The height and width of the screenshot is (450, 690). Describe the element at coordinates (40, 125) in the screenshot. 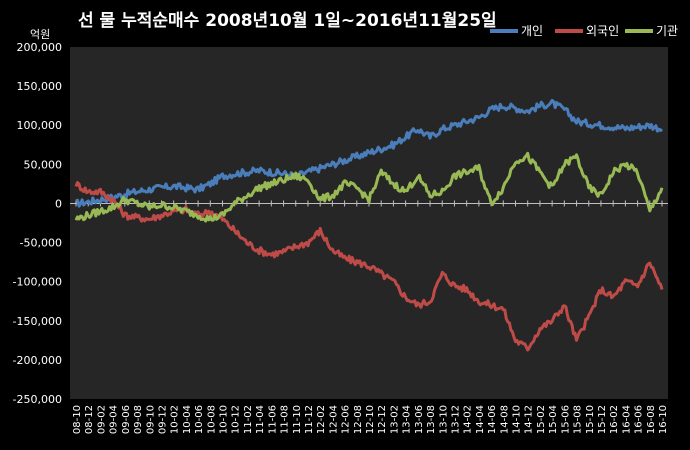

I see `y-tick-label: 100,000` at that location.